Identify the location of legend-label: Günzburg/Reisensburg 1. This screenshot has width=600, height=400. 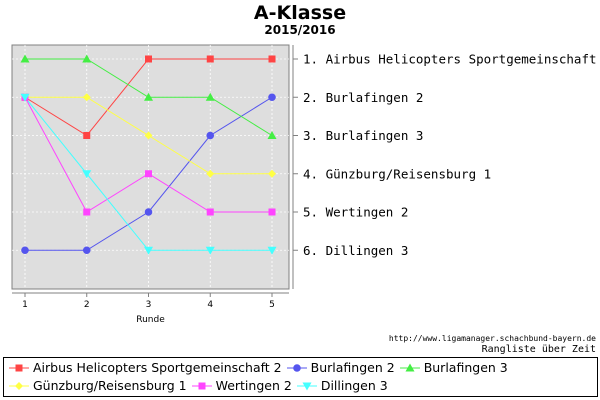
(110, 385).